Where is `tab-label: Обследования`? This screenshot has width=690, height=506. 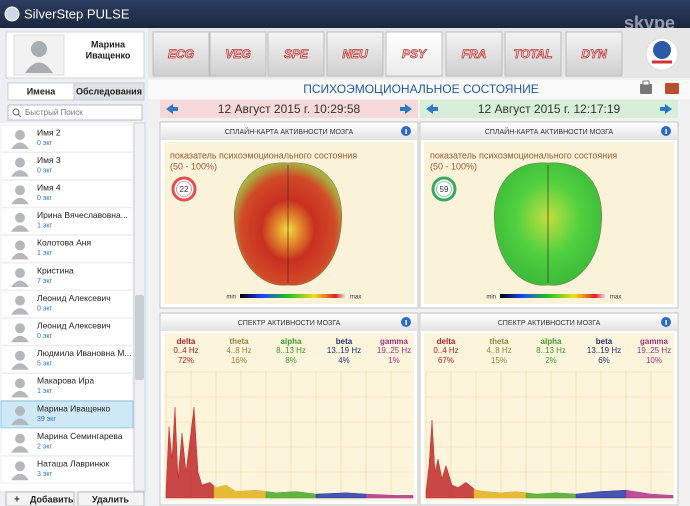 tab-label: Обследования is located at coordinates (109, 91).